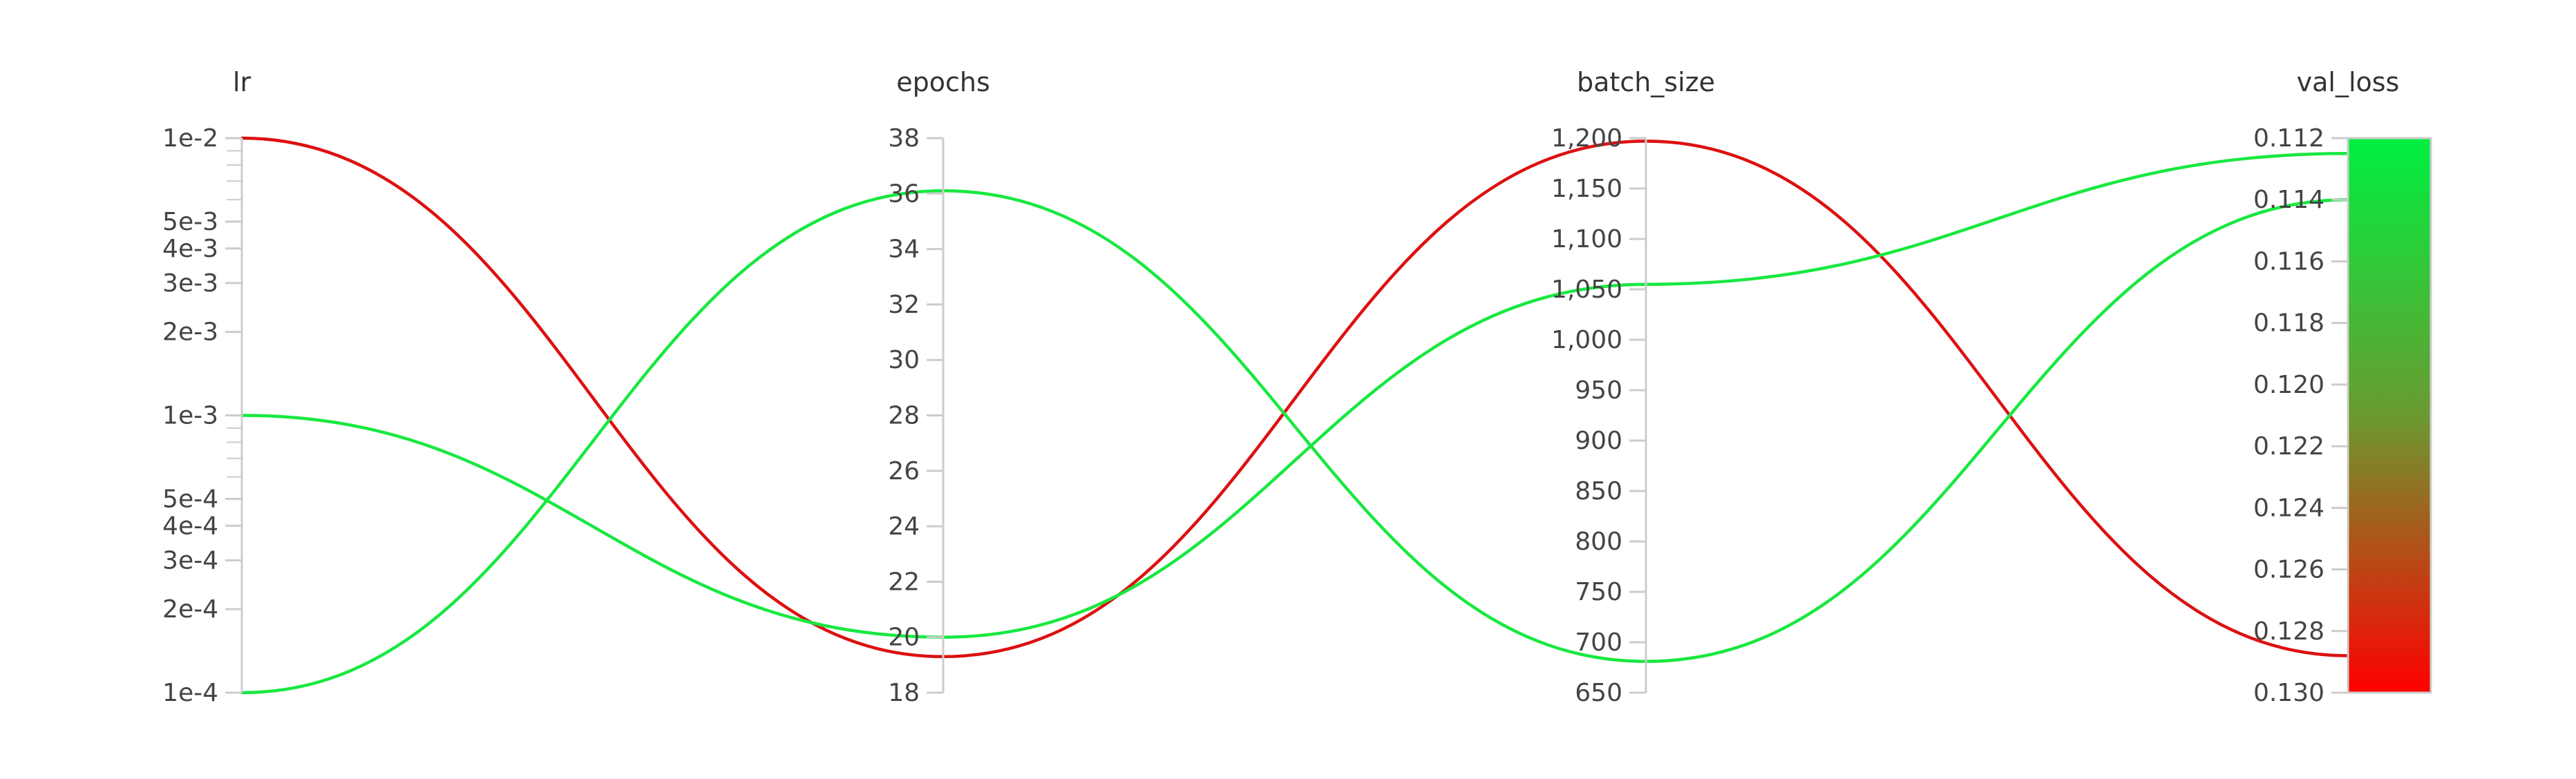 The width and height of the screenshot is (2576, 779). I want to click on tick-label: 22, so click(904, 582).